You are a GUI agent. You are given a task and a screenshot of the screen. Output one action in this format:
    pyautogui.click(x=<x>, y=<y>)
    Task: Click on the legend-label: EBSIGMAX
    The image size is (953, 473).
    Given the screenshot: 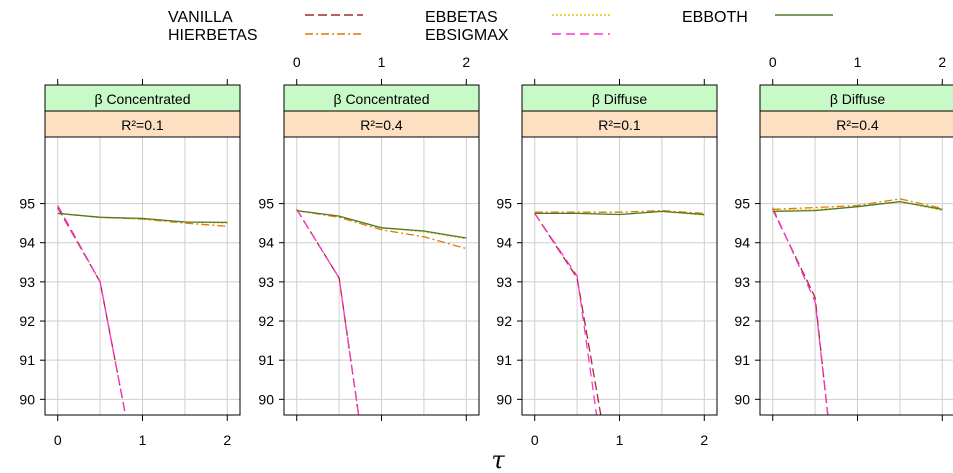 What is the action you would take?
    pyautogui.click(x=467, y=35)
    